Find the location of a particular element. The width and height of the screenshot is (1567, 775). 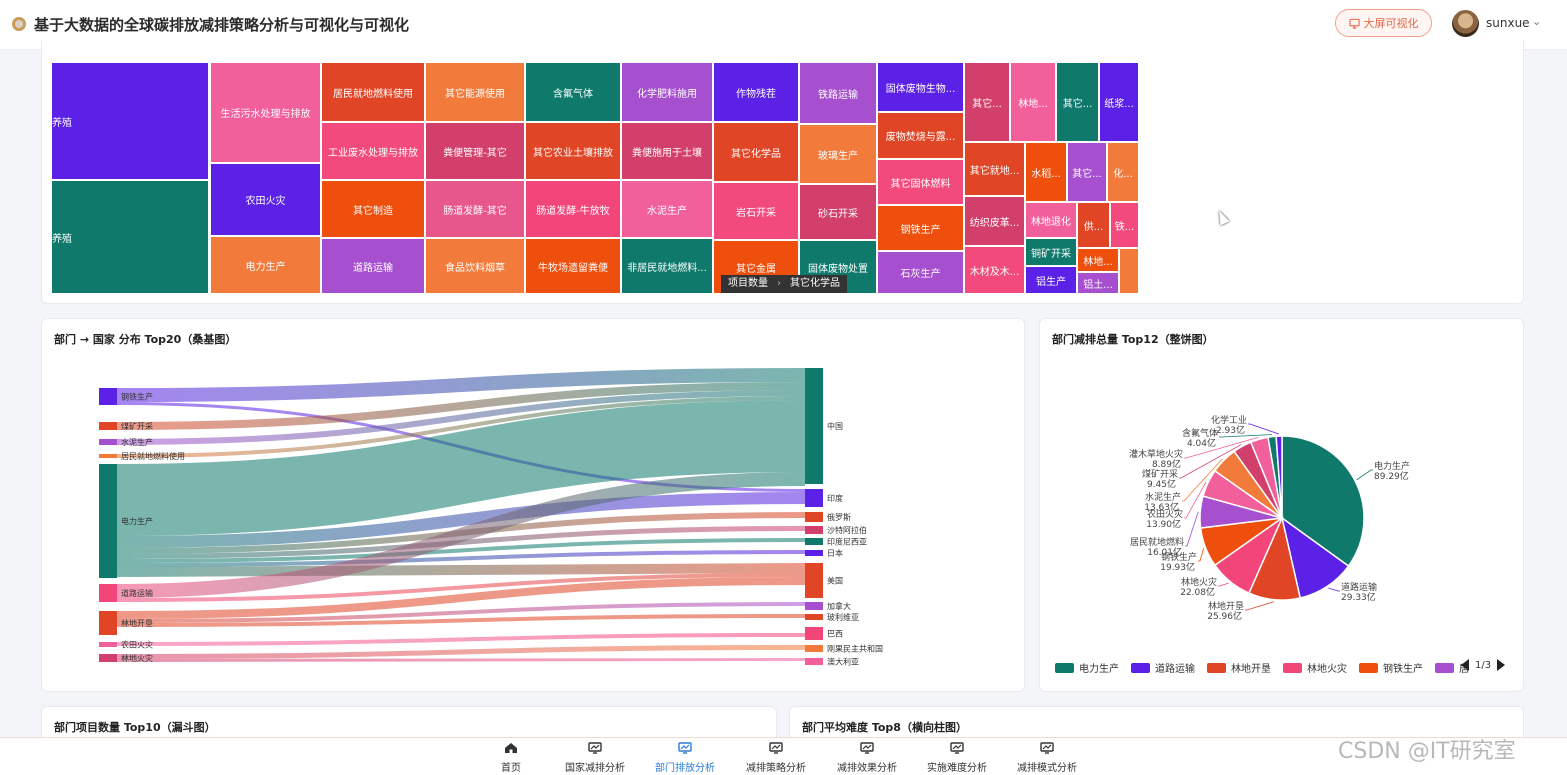

treemap-cell: 钢铁生产 is located at coordinates (920, 228).